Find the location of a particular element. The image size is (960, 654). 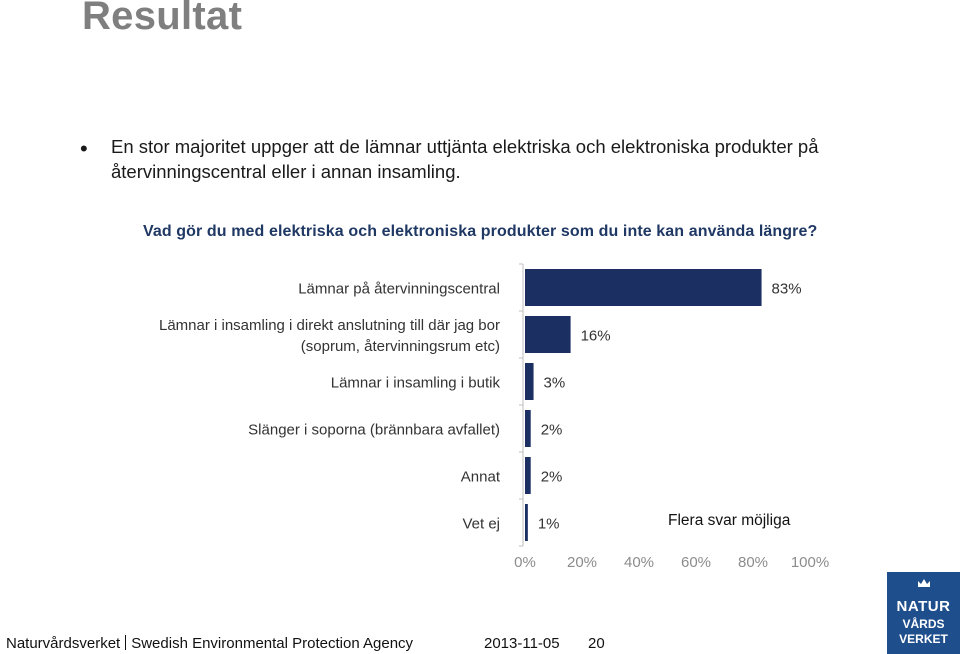

naturvardsverket-logo: NATUR VÅRDS VERKET is located at coordinates (923, 613).